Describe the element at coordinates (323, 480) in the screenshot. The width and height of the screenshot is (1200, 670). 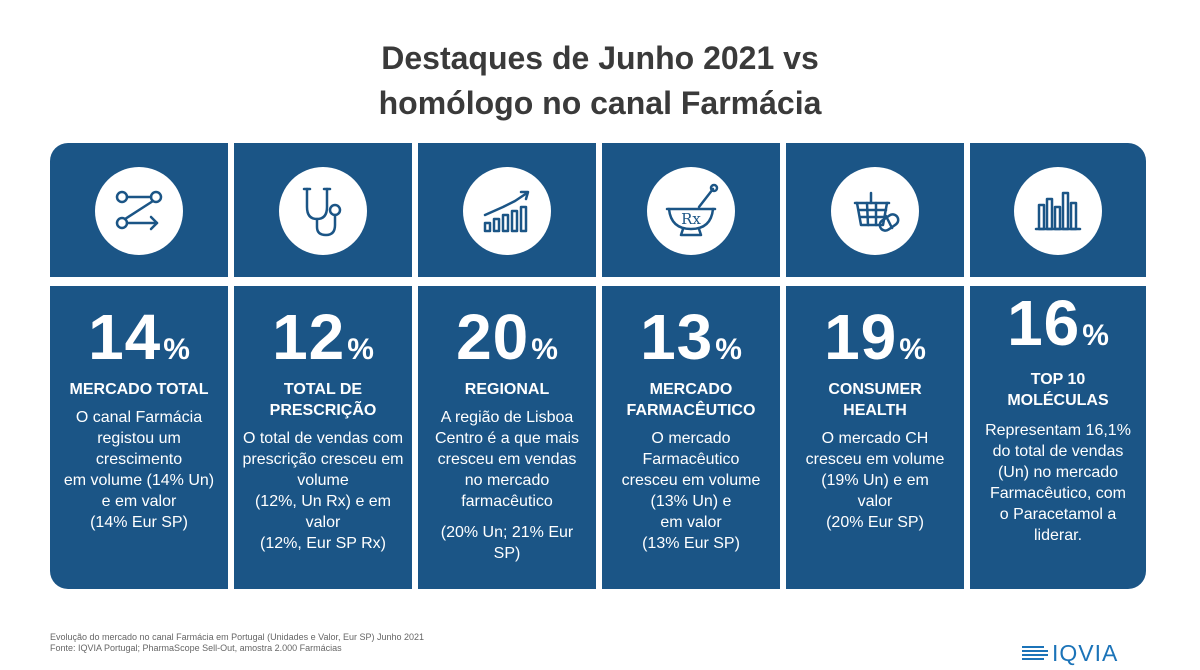
I see `description-line: volume` at that location.